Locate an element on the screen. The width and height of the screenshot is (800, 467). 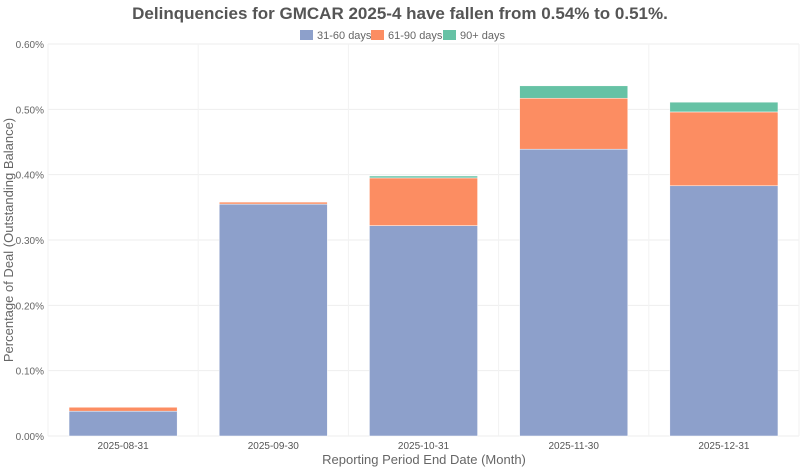
x-axis-label: Reporting Period End Date (Month) is located at coordinates (424, 459).